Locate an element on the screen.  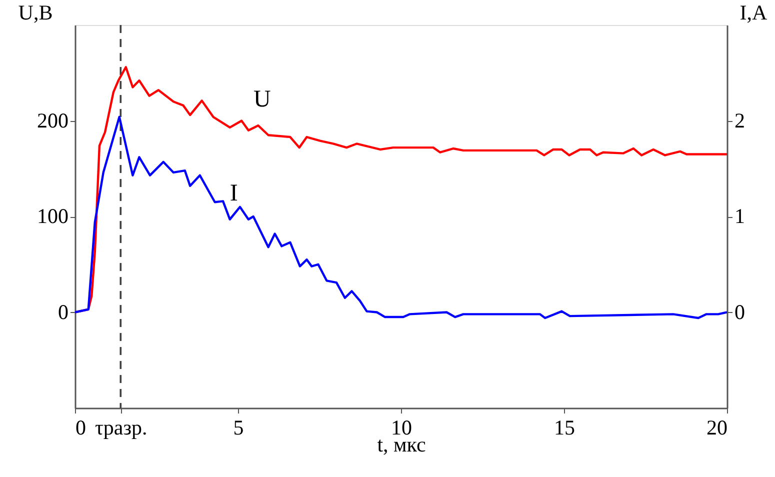
y2-tick-label: 2 is located at coordinates (739, 120).